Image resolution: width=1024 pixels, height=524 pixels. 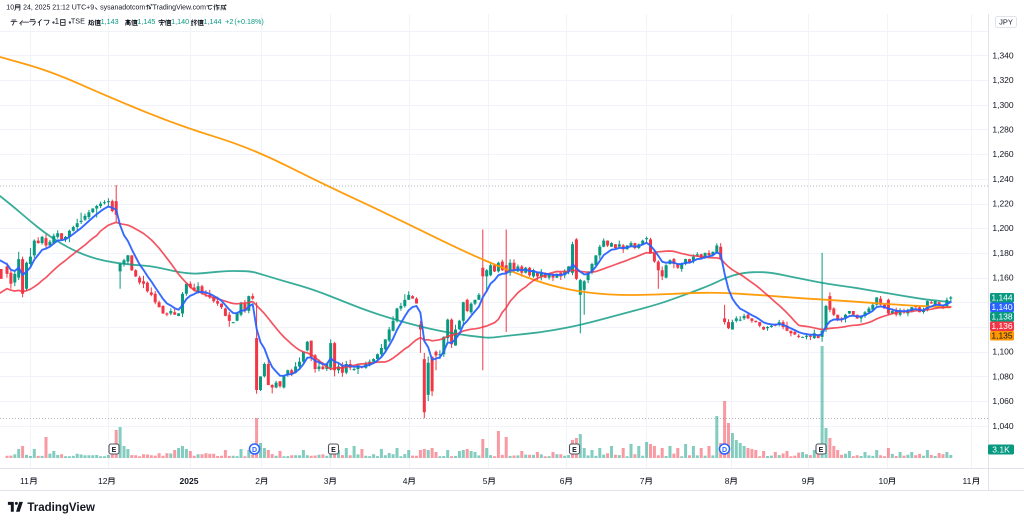 What do you see at coordinates (1003, 80) in the screenshot?
I see `svg-text: 1,320` at bounding box center [1003, 80].